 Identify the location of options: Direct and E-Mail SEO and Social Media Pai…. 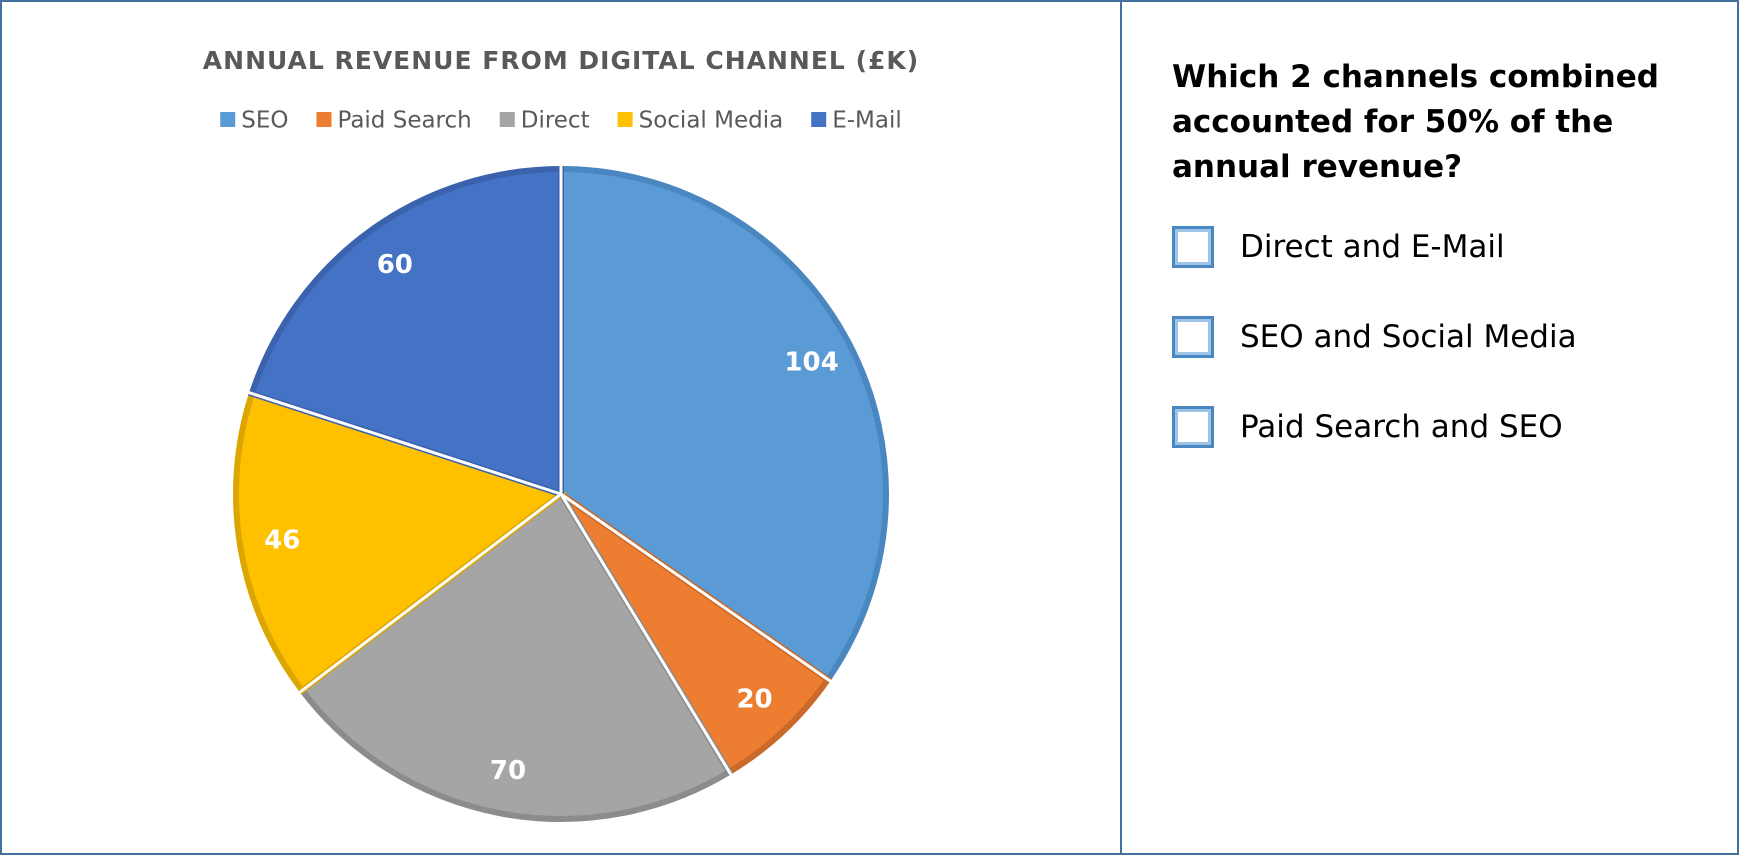
(1432, 337).